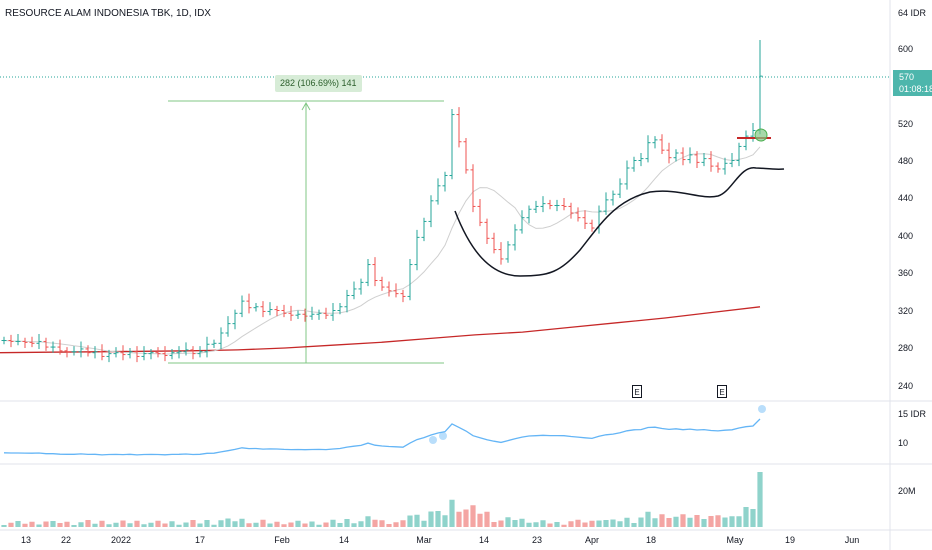 Image resolution: width=932 pixels, height=550 pixels. What do you see at coordinates (905, 236) in the screenshot?
I see `y-tick-label: 400` at bounding box center [905, 236].